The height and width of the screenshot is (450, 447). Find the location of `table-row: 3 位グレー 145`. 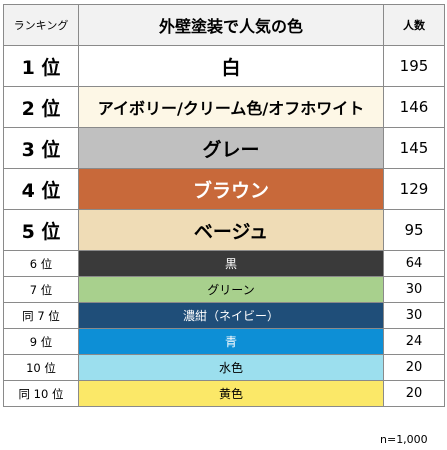

table-row: 3 位グレー 145 is located at coordinates (224, 148).